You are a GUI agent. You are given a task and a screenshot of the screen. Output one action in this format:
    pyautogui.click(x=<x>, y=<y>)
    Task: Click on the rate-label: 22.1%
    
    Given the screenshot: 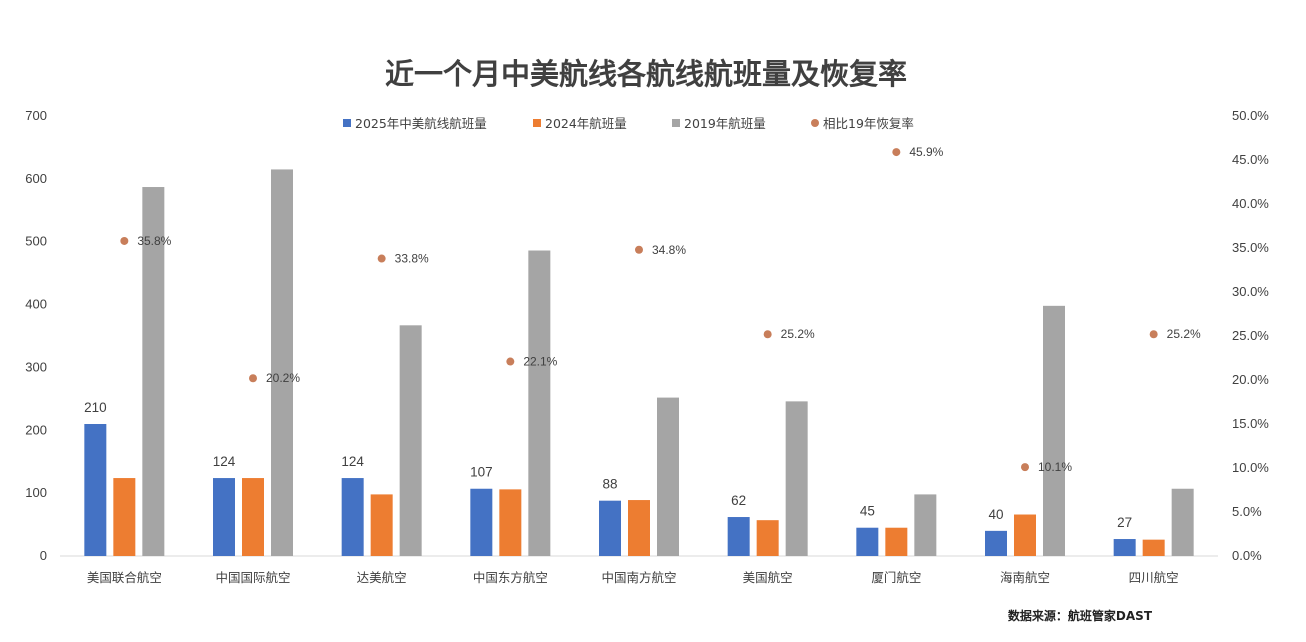 What is the action you would take?
    pyautogui.click(x=540, y=362)
    